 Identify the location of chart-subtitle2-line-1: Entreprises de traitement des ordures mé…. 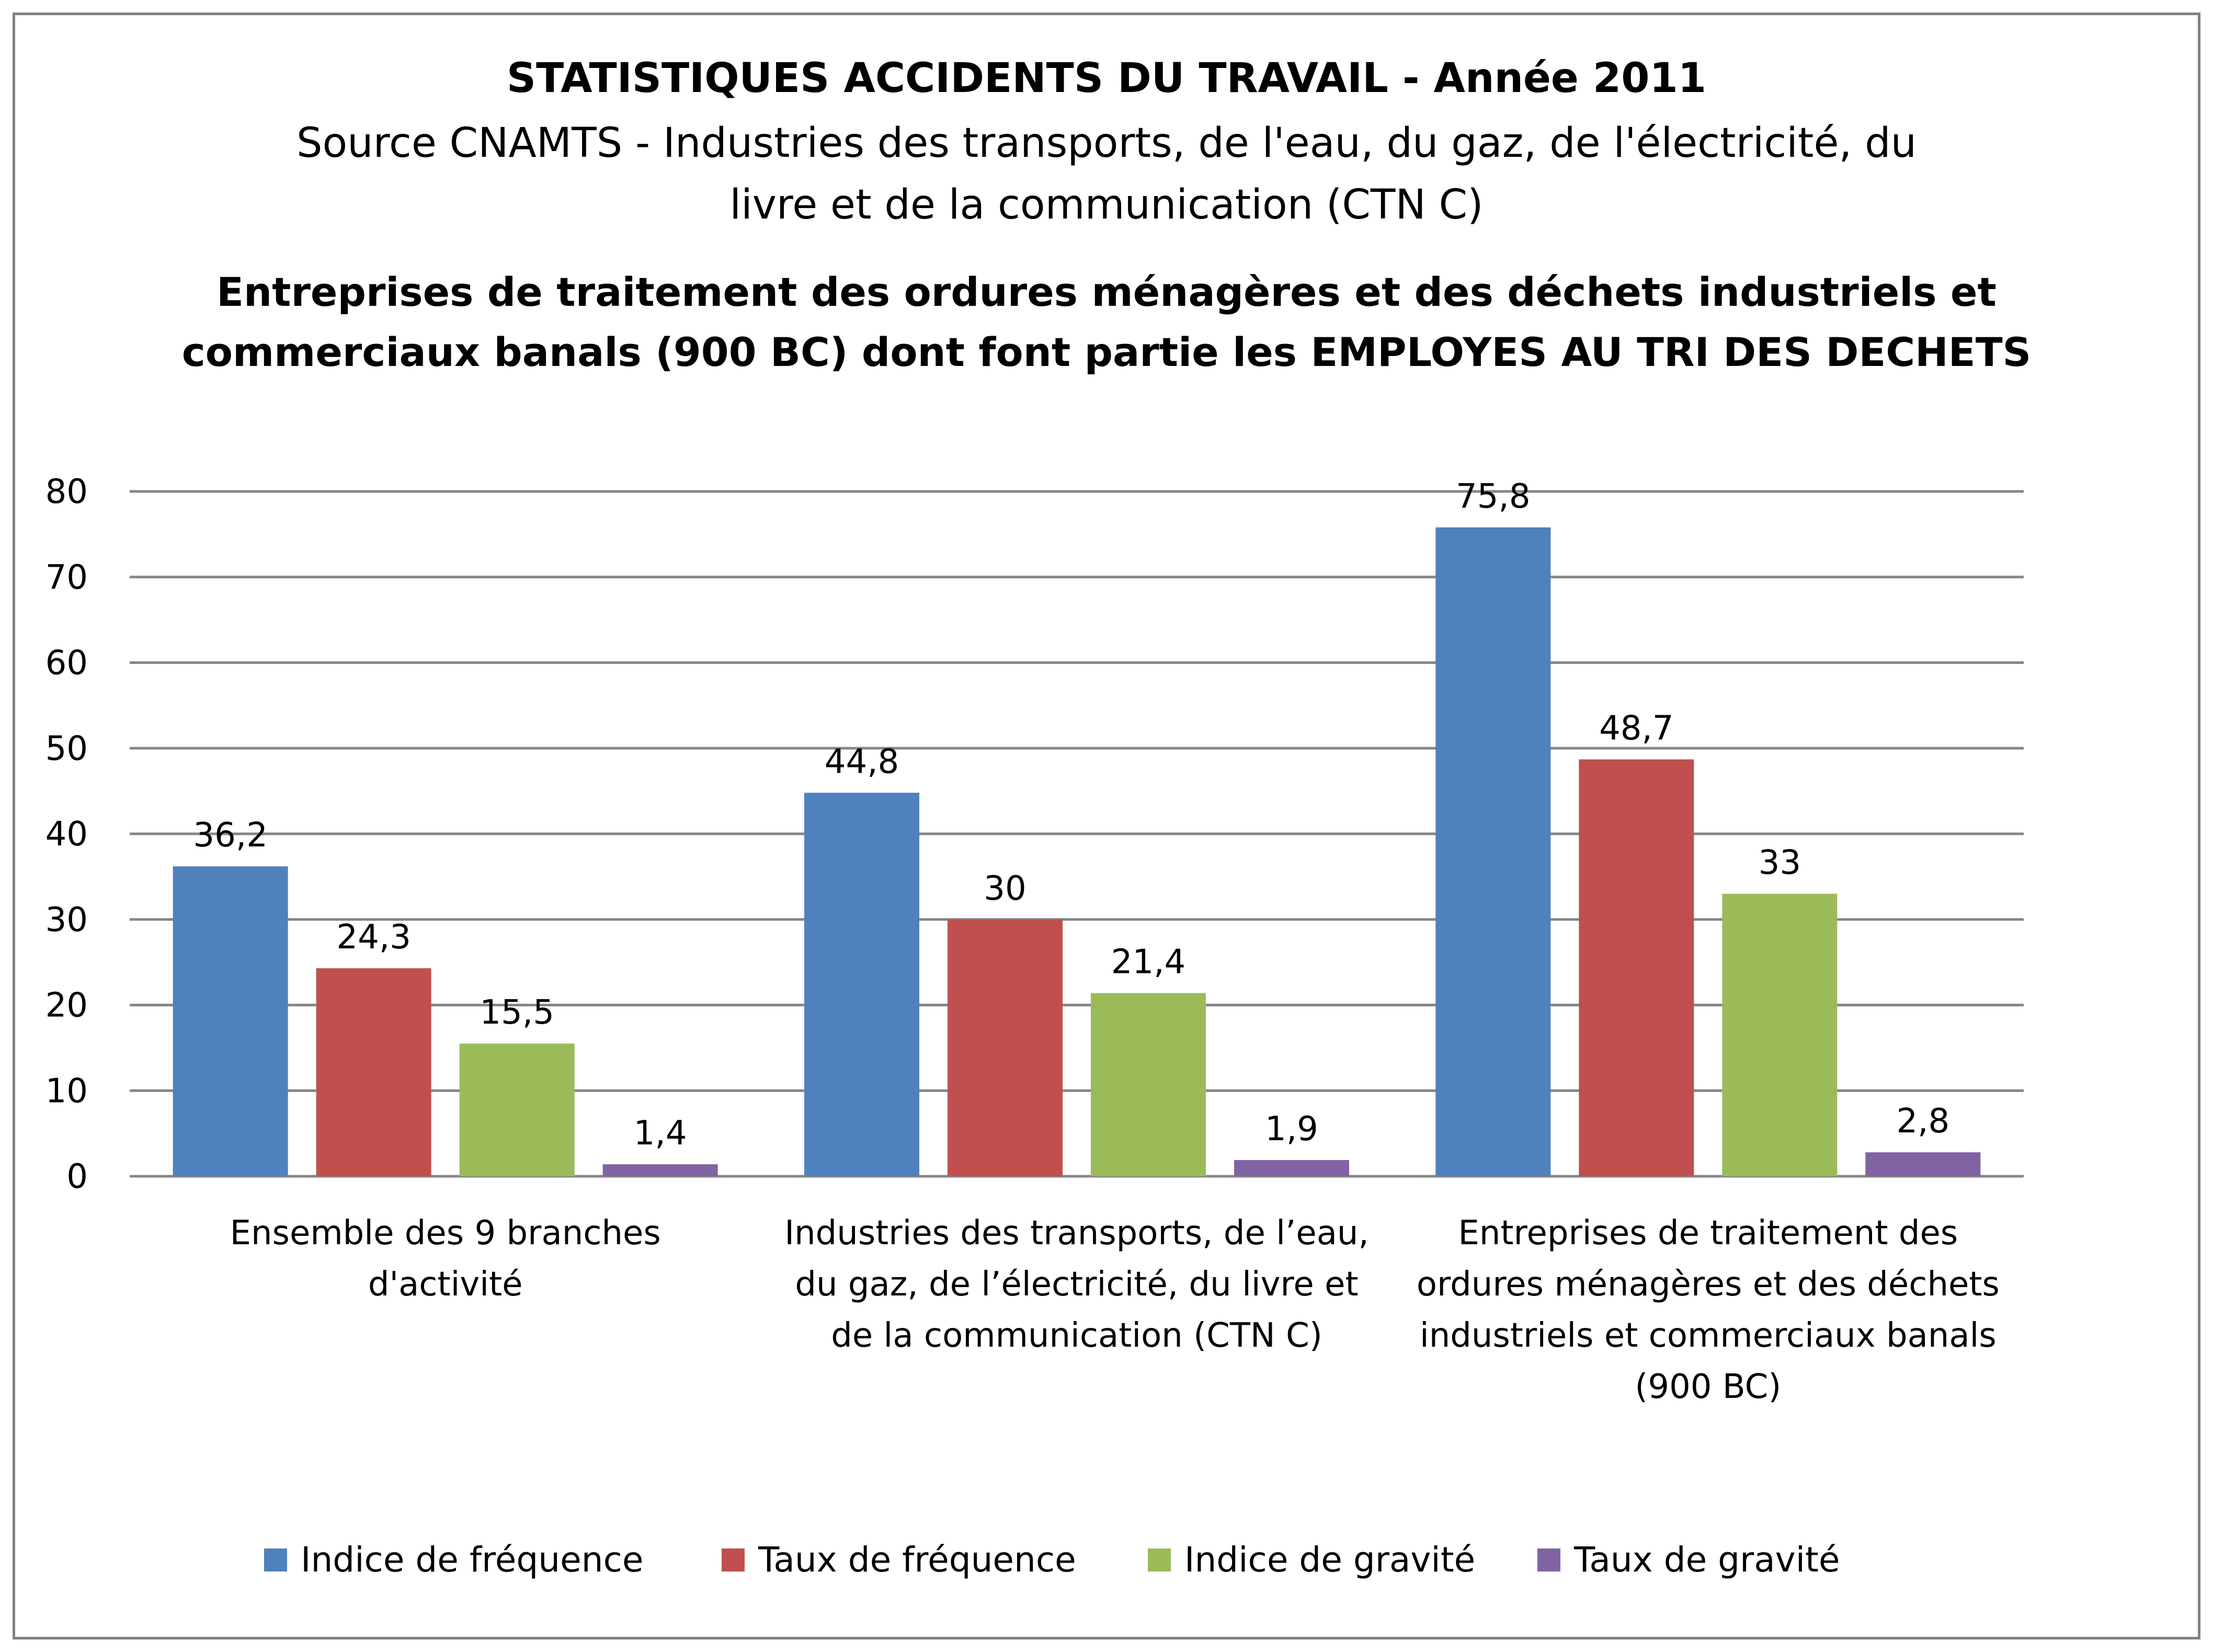
(1106, 292).